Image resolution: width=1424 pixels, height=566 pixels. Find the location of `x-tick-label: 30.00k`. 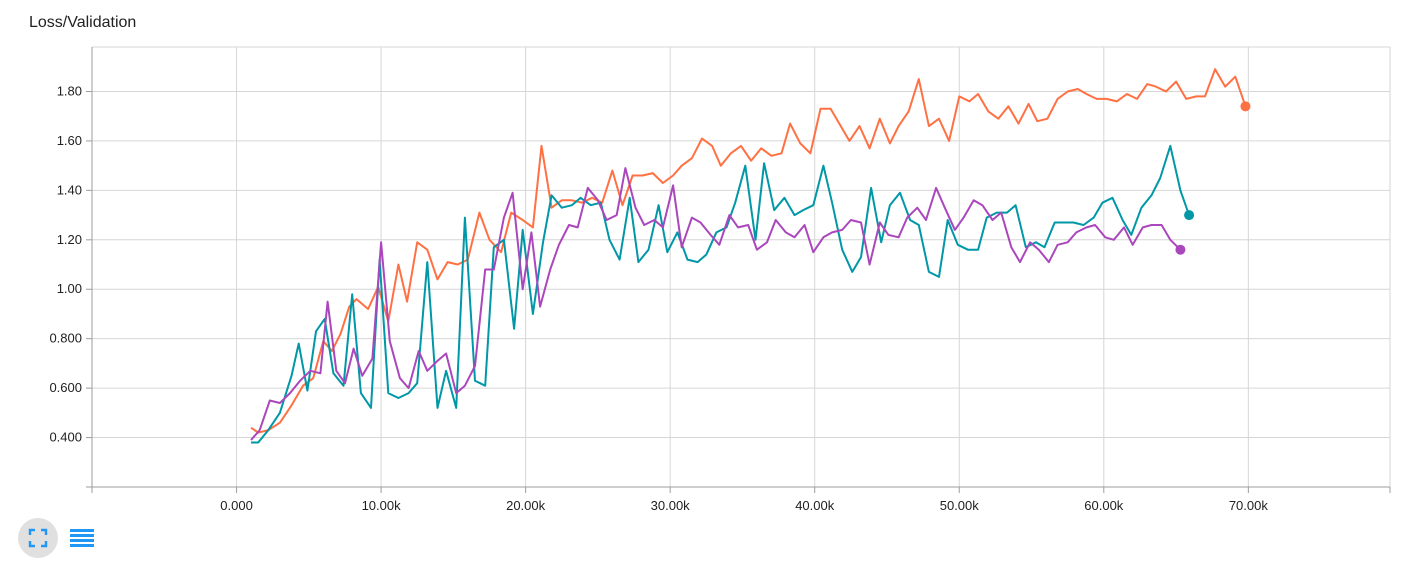

x-tick-label: 30.00k is located at coordinates (671, 504).